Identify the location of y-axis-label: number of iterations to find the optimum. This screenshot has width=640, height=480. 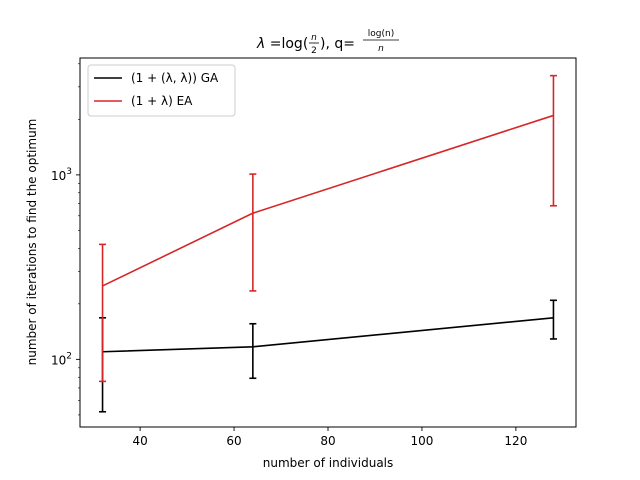
(32, 242).